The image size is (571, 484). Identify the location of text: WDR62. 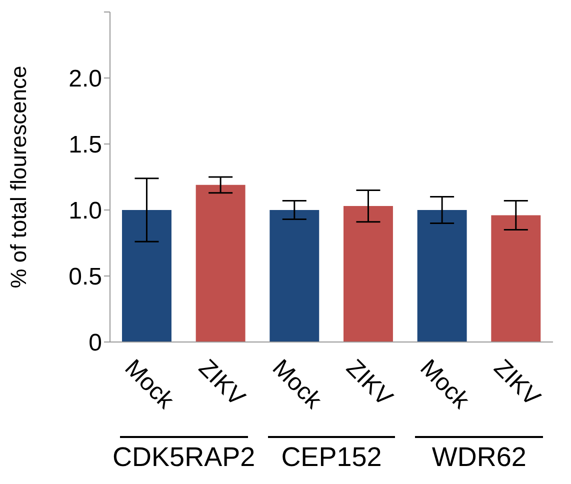
(479, 457).